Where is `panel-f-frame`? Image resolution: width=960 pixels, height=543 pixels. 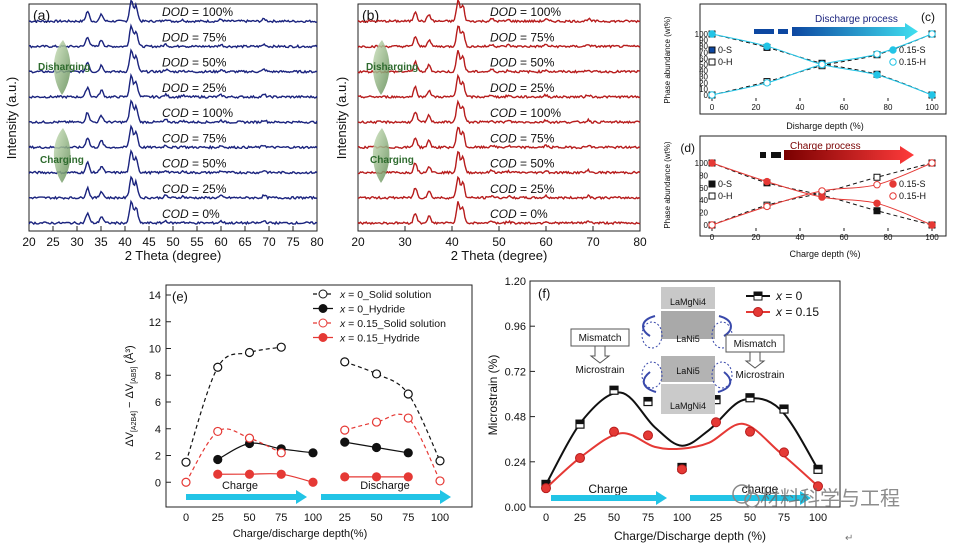 panel-f-frame is located at coordinates (685, 394).